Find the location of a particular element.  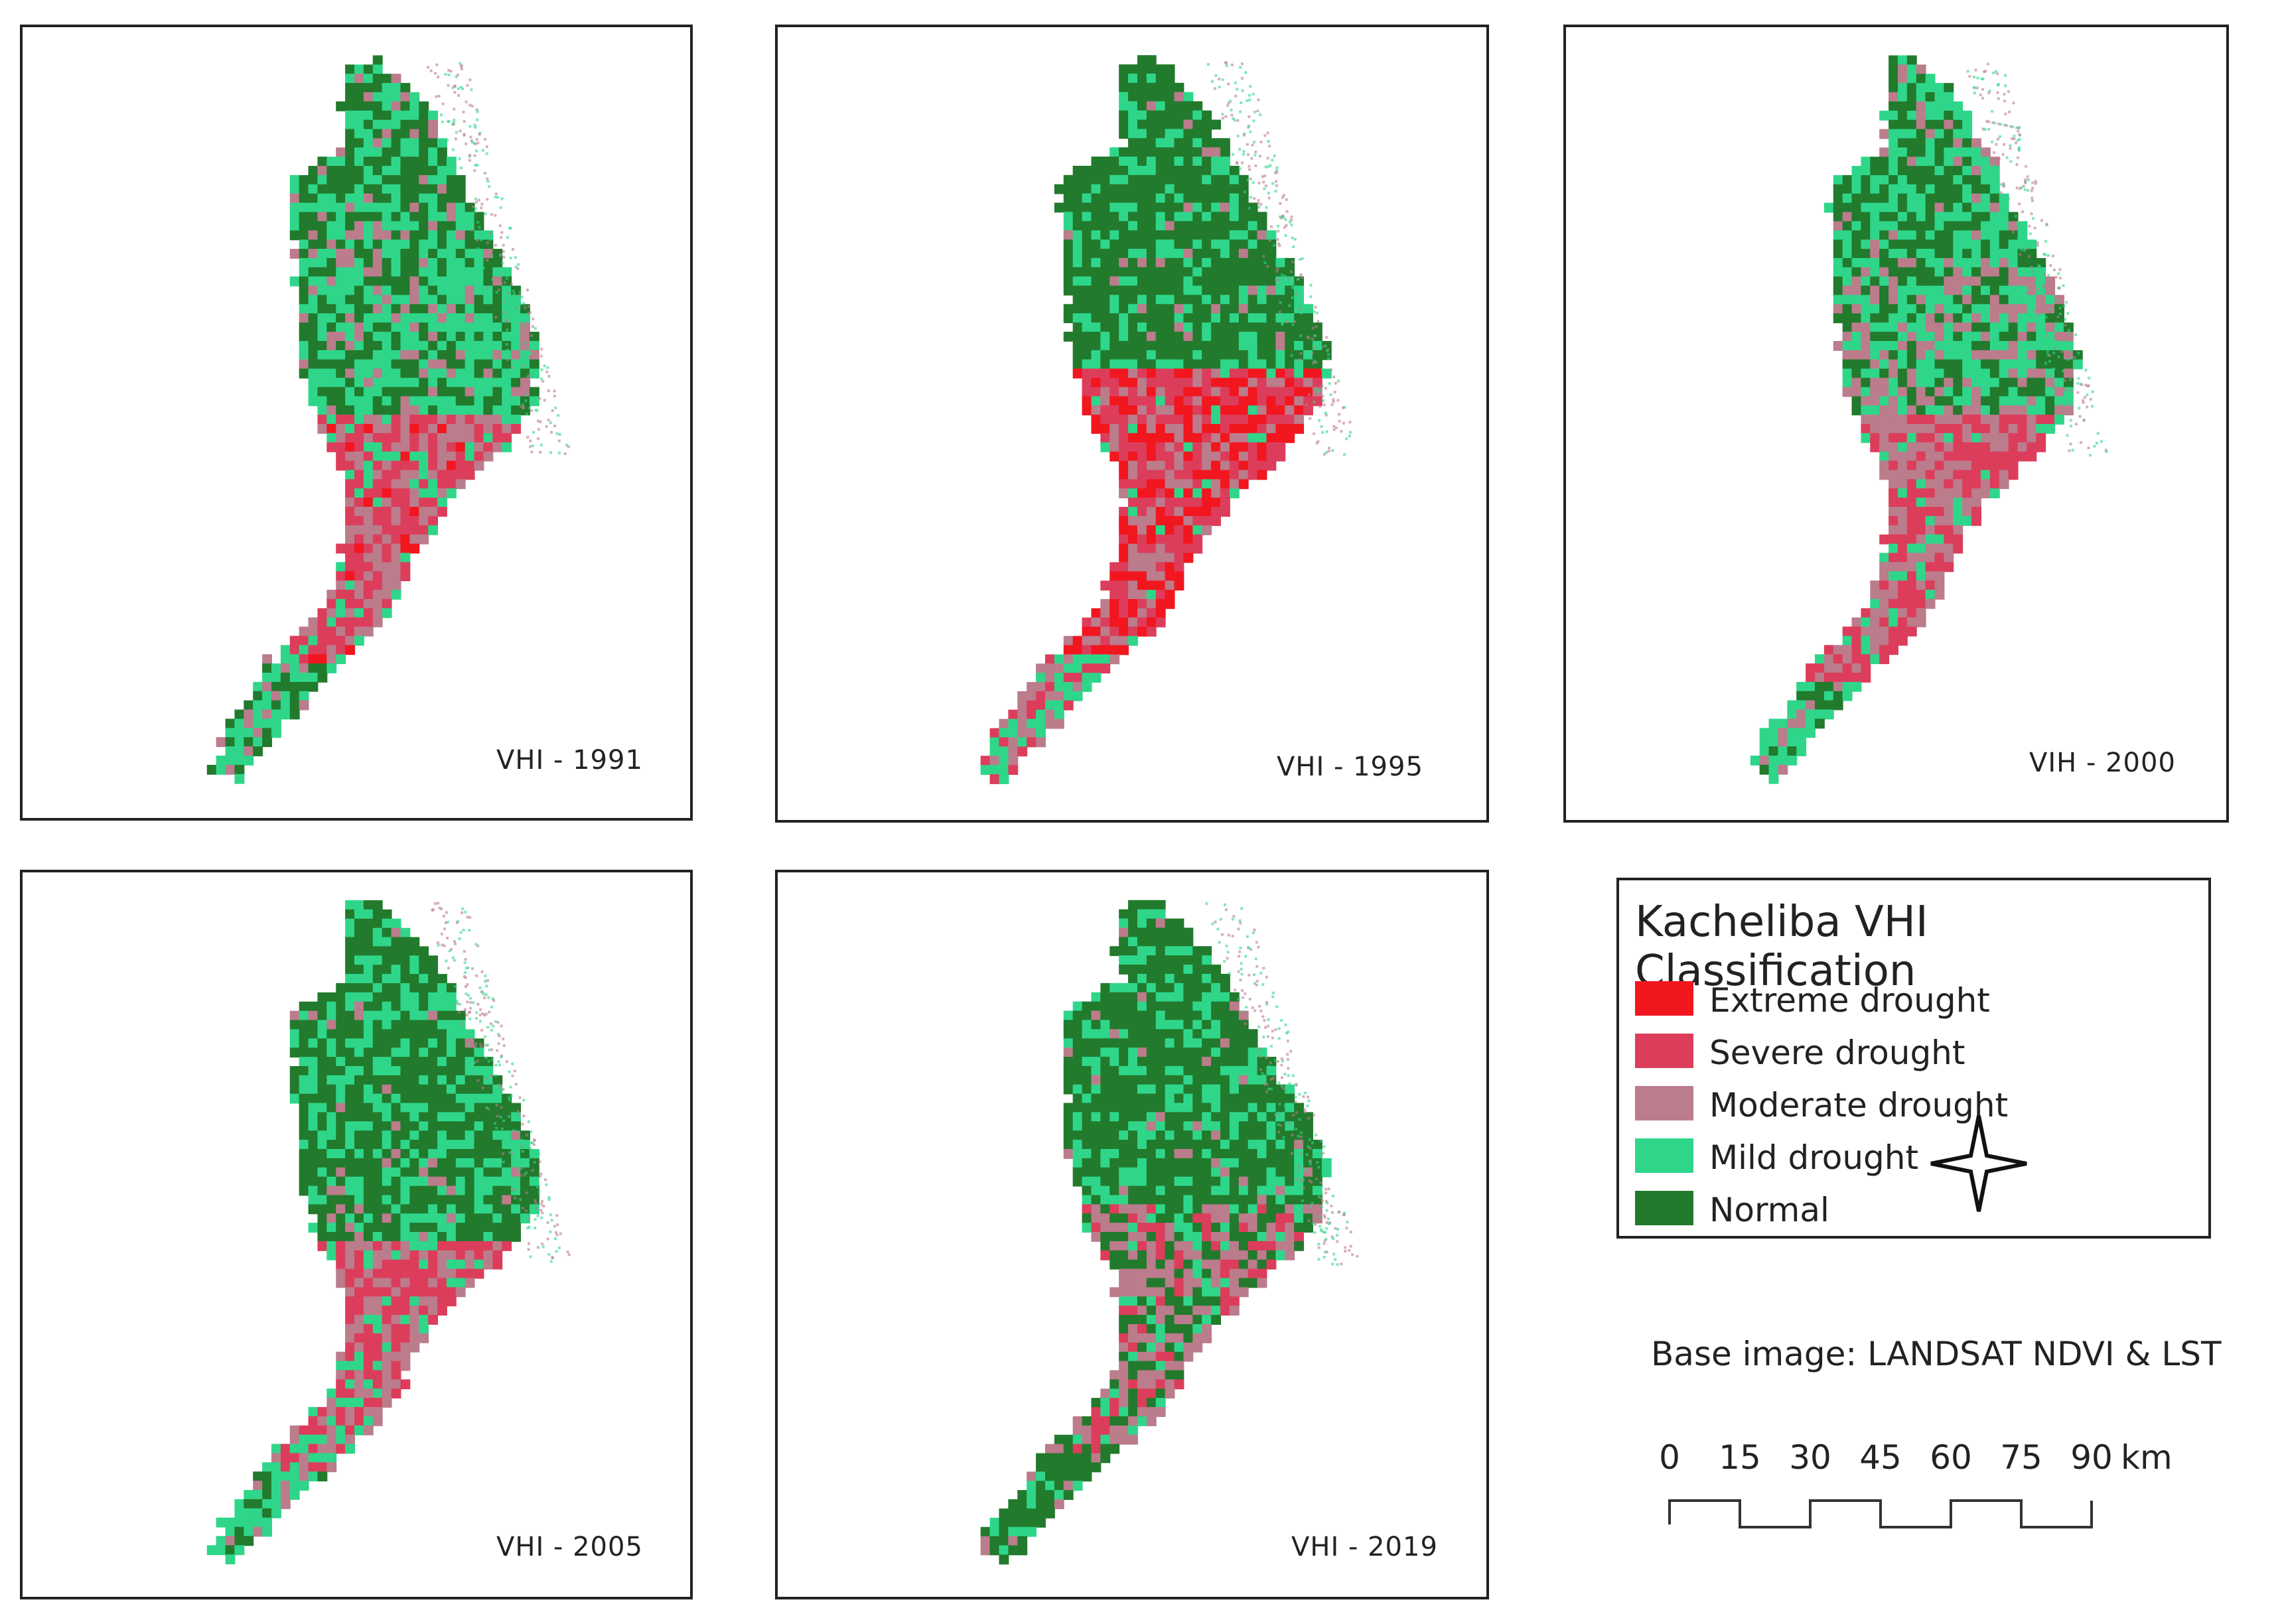

scale-tick-label: 0 is located at coordinates (1669, 1457).